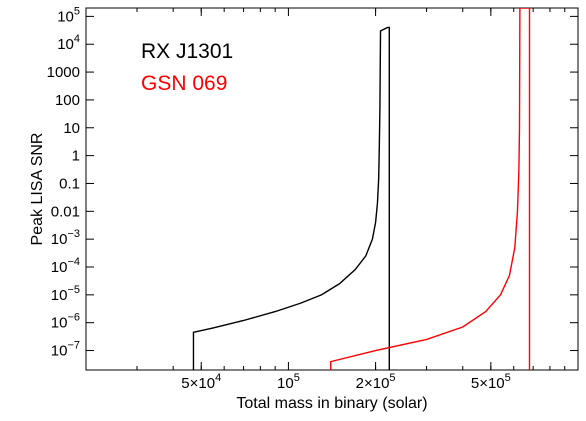  What do you see at coordinates (187, 67) in the screenshot?
I see `legend: RX J1301 GSN 069` at bounding box center [187, 67].